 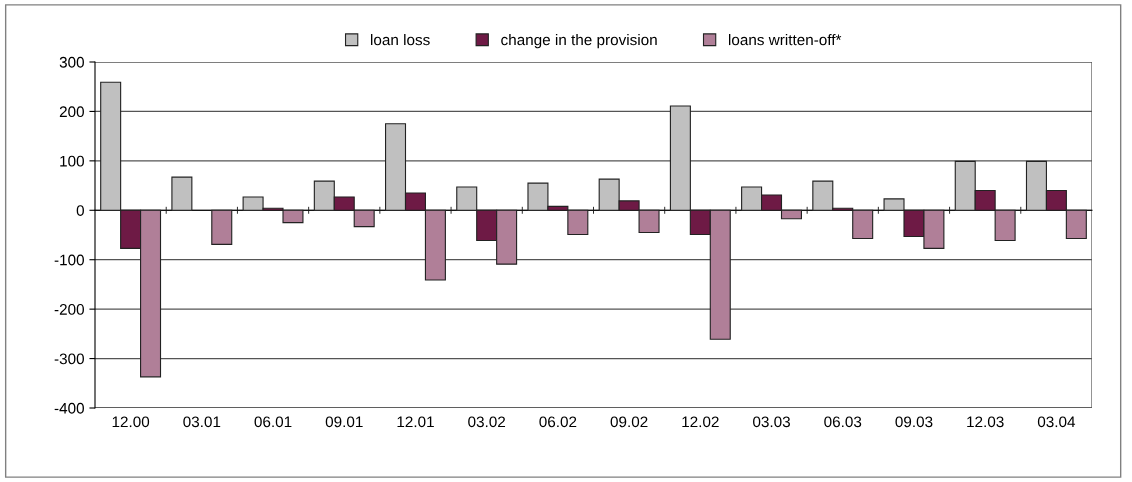 What do you see at coordinates (69, 309) in the screenshot?
I see `y-tick-label: -200` at bounding box center [69, 309].